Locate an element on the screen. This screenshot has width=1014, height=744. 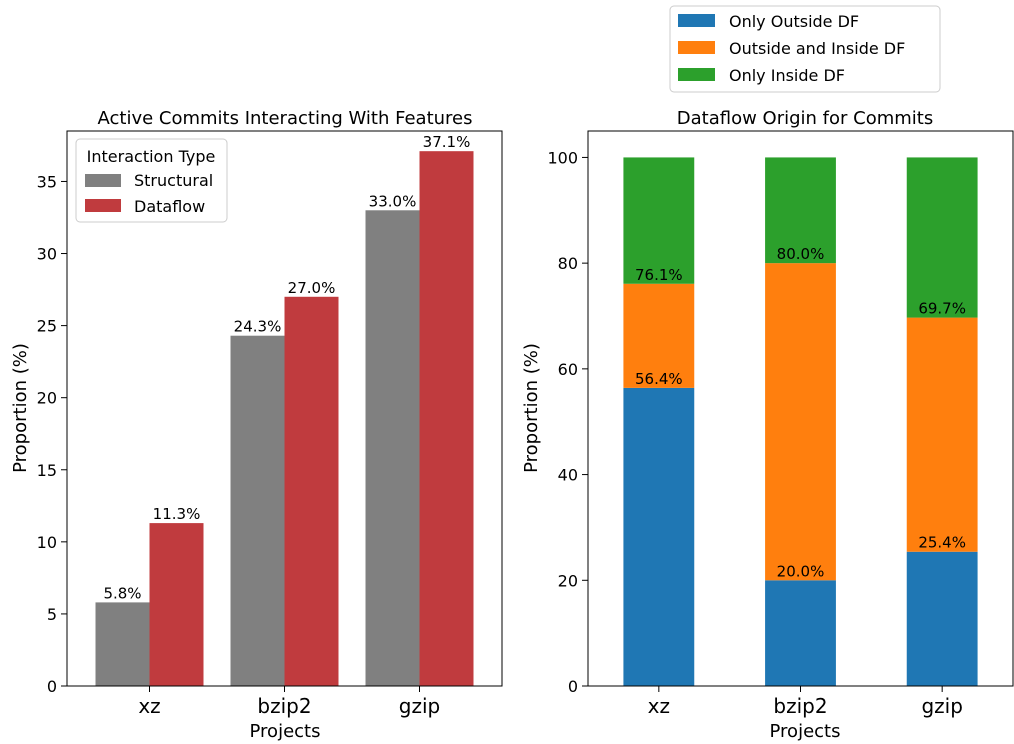
chart1-value-label-dataflow-bzip2: 27.0% is located at coordinates (312, 288).